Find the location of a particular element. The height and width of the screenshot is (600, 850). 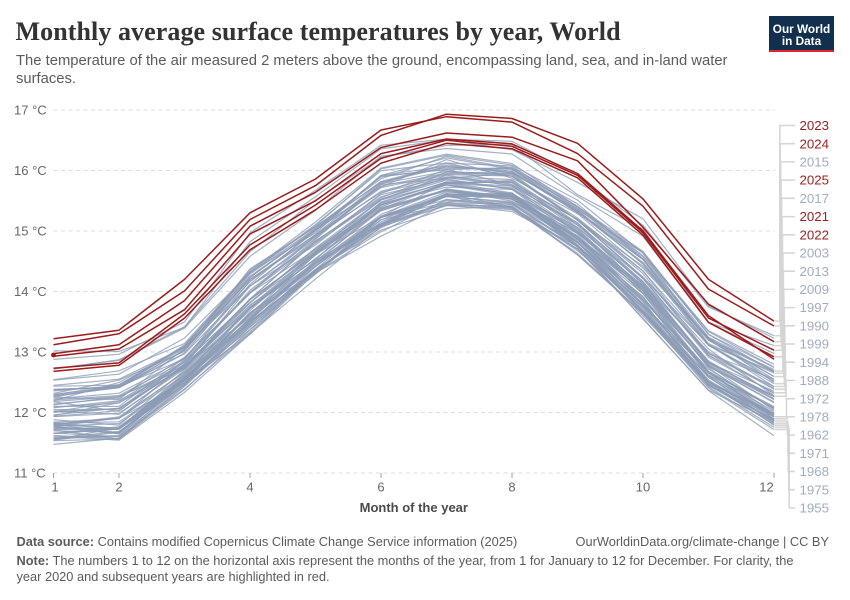

svg-text: 12 is located at coordinates (766, 487).